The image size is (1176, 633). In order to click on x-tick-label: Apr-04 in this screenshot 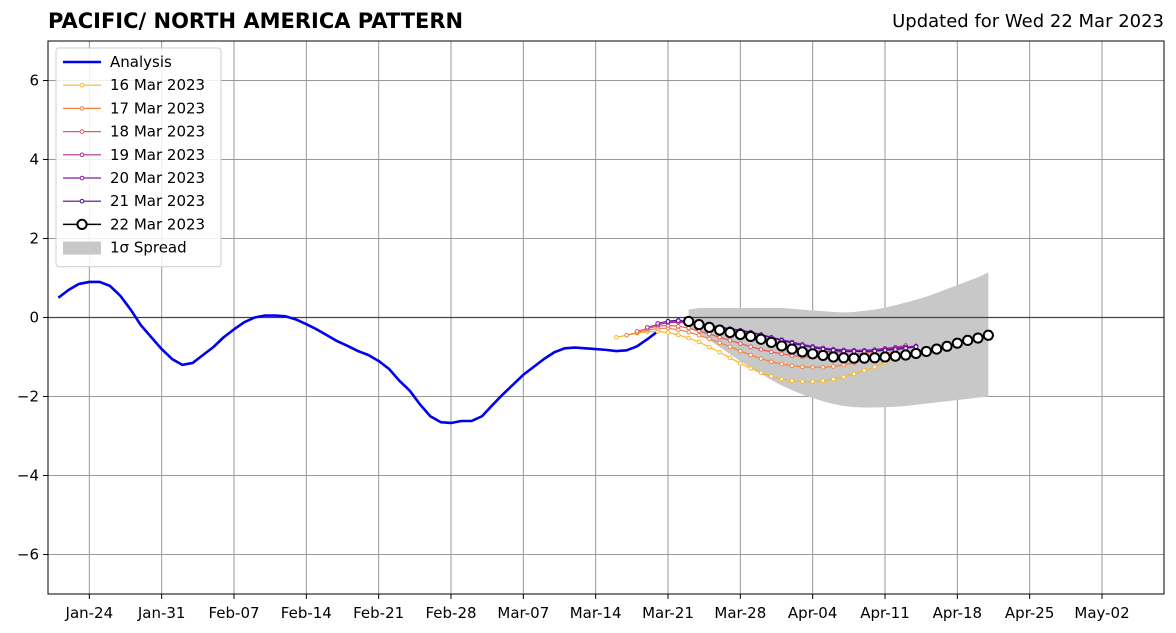, I will do `click(813, 613)`.